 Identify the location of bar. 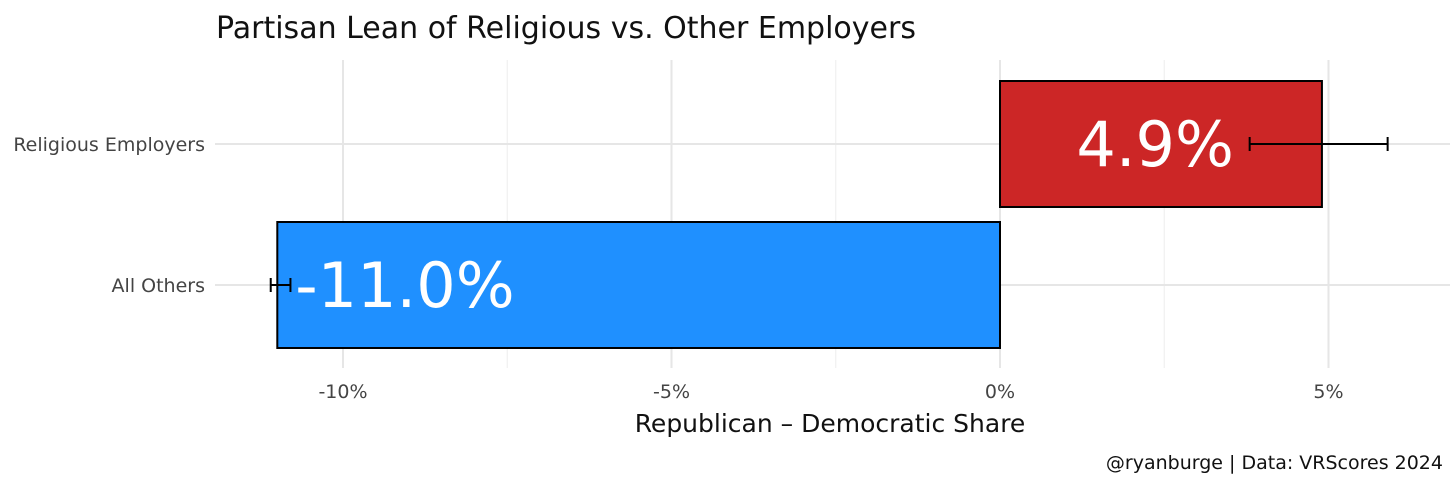
(638, 285).